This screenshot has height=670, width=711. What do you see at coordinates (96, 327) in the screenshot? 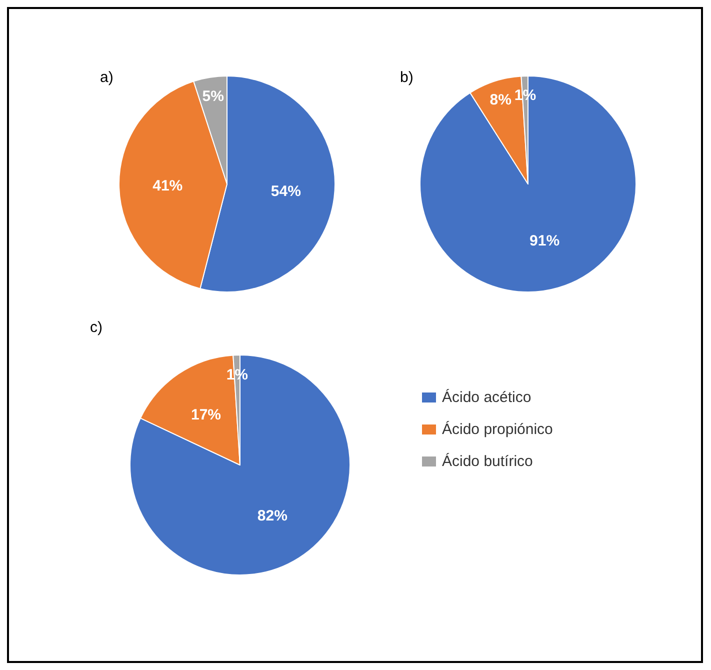
I see `chart-title: c)` at bounding box center [96, 327].